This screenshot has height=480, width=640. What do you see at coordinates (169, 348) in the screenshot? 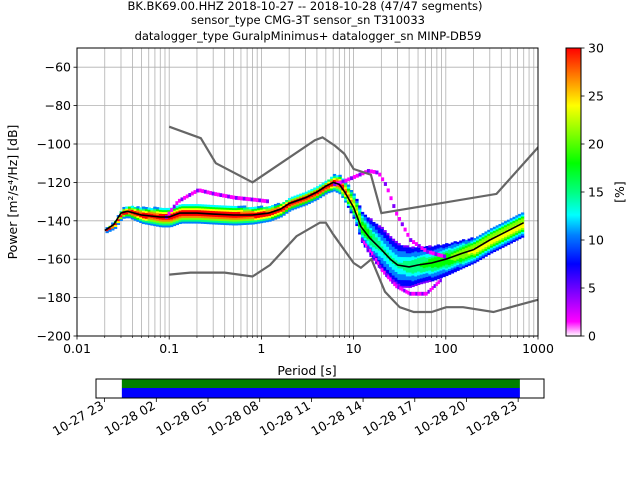
I see `x-tick-label: 0.1` at bounding box center [169, 348].